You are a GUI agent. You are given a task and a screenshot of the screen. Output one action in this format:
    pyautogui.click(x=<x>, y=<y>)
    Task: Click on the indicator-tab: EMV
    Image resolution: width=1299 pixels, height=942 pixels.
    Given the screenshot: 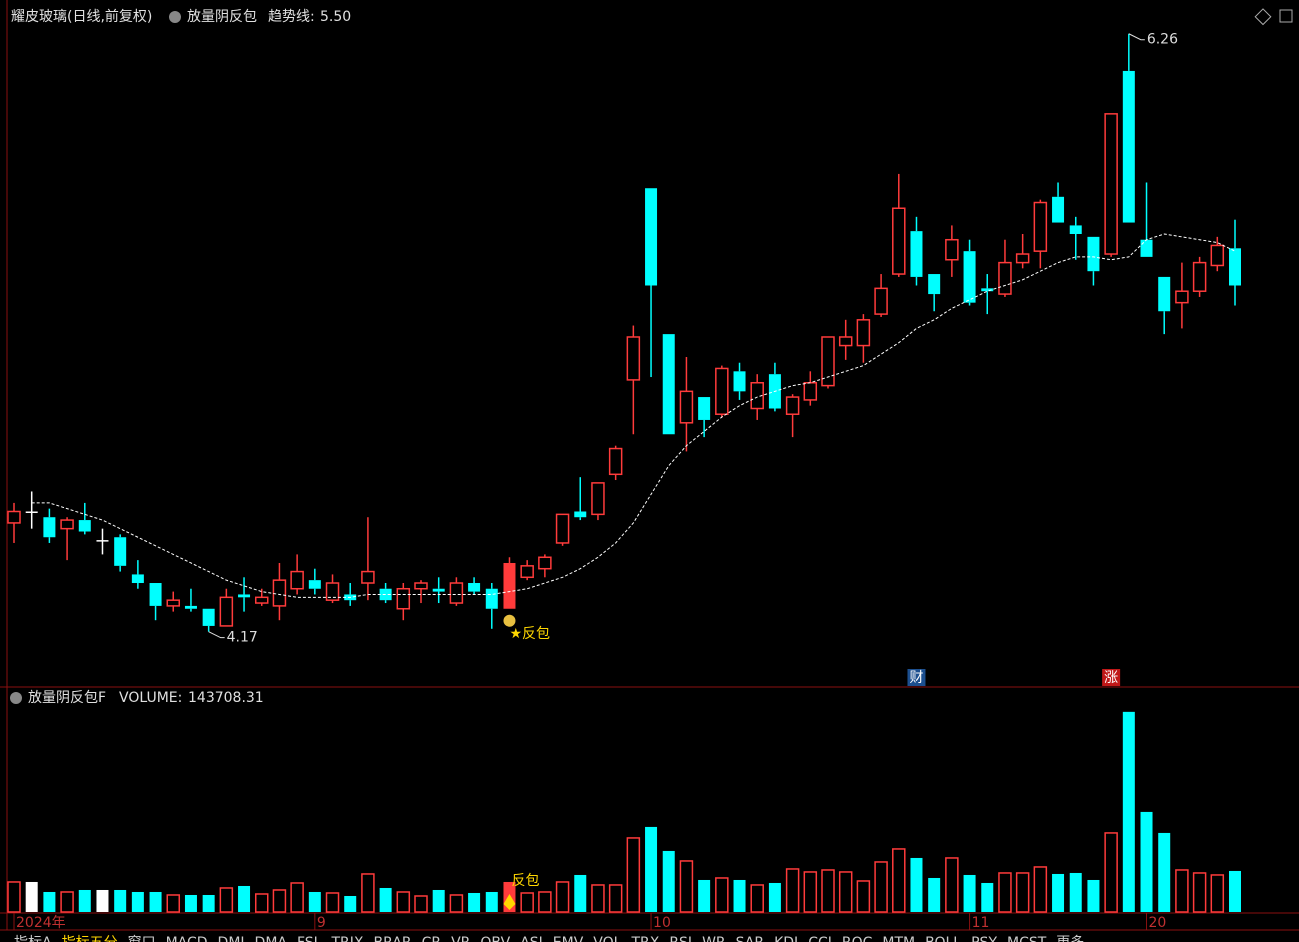 What is the action you would take?
    pyautogui.click(x=568, y=938)
    